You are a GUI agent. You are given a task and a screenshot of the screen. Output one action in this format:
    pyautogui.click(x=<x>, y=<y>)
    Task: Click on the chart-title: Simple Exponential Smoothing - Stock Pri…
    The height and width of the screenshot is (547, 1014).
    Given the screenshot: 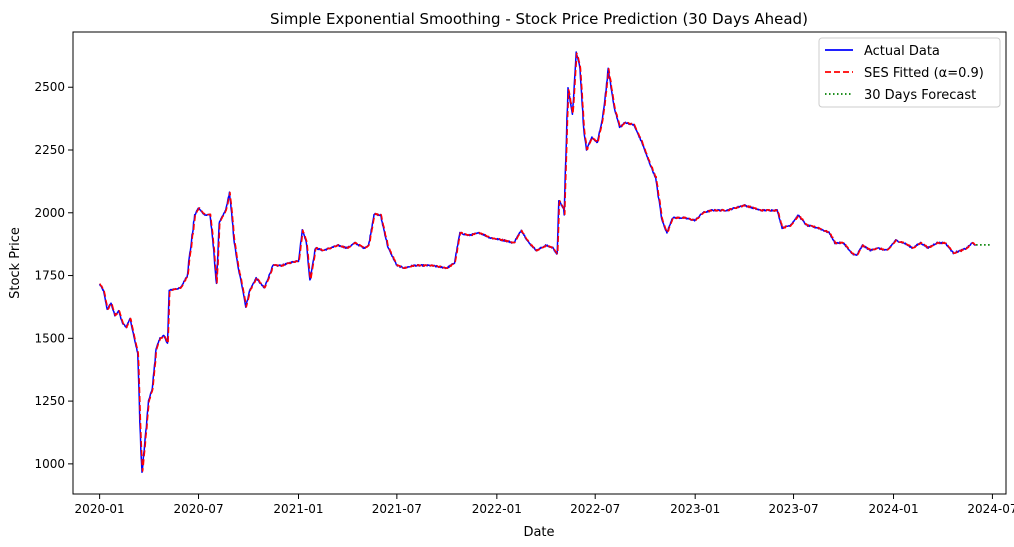 What is the action you would take?
    pyautogui.click(x=539, y=19)
    